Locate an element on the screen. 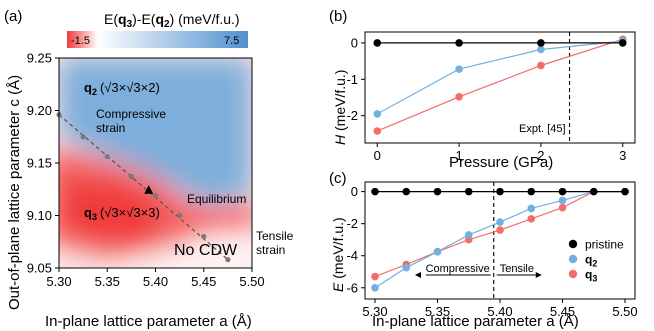  legend-marker-q3 is located at coordinates (573, 274).